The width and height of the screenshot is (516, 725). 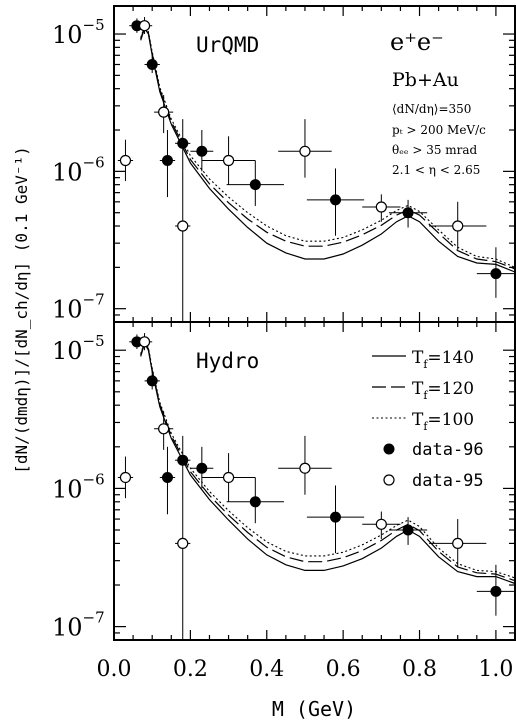 What do you see at coordinates (314, 709) in the screenshot?
I see `x-axis-title: M (GeV)` at bounding box center [314, 709].